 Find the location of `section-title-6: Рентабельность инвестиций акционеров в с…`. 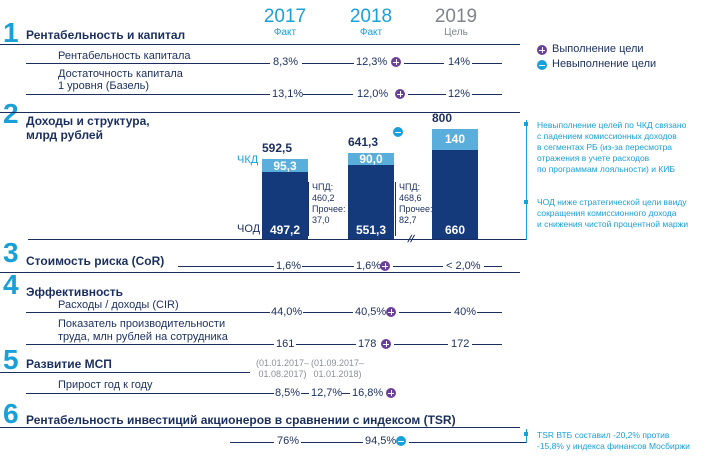

section-title-6: Рентабельность инвестиций акционеров в с… is located at coordinates (241, 420).